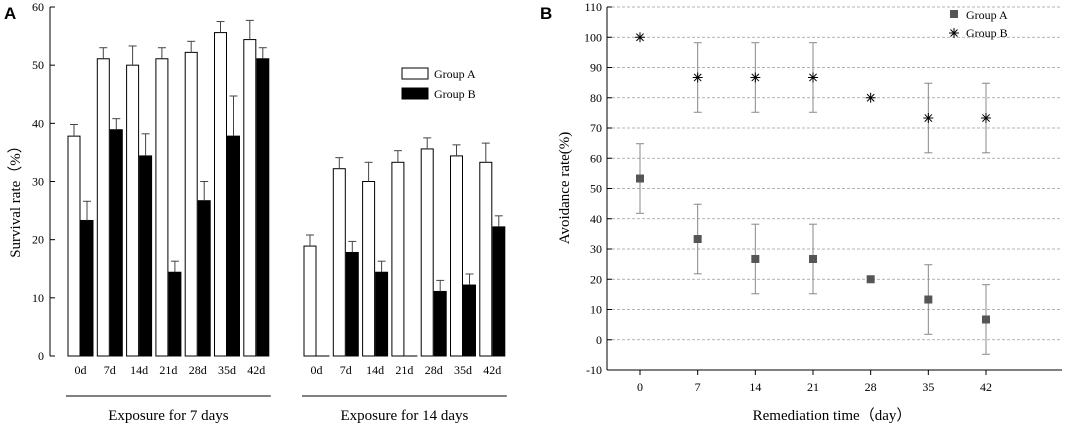 This screenshot has width=1065, height=430. I want to click on panel-b-y-tick-label: 70, so click(596, 128).